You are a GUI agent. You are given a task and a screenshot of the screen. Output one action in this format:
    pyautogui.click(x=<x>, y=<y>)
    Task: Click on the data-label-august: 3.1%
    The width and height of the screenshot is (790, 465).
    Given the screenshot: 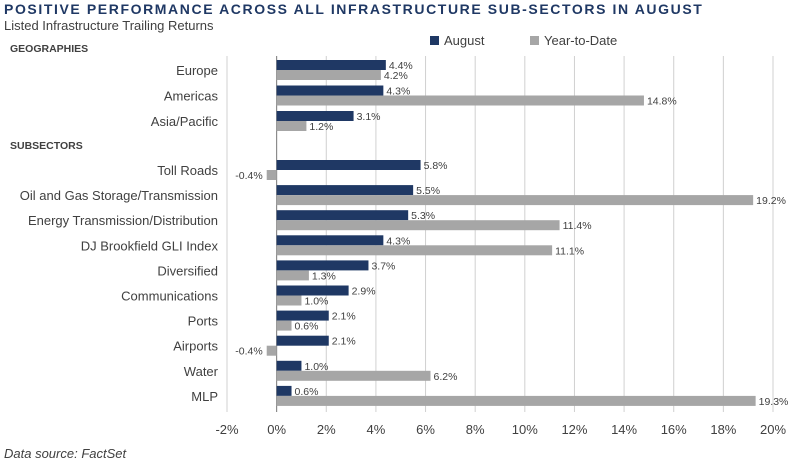 What is the action you would take?
    pyautogui.click(x=369, y=117)
    